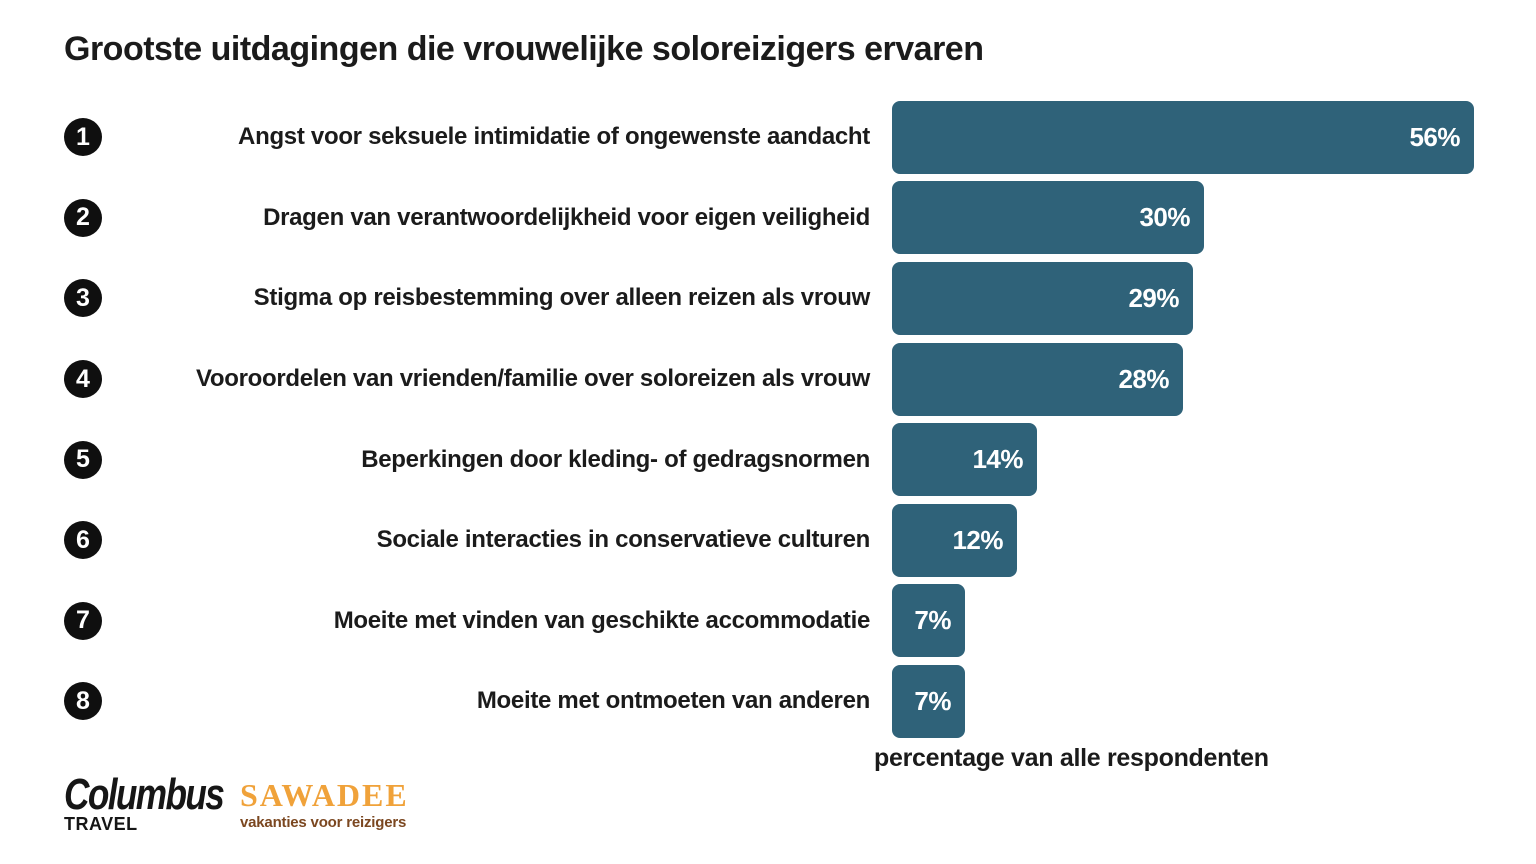  What do you see at coordinates (1434, 136) in the screenshot?
I see `bar-value-label: 56%` at bounding box center [1434, 136].